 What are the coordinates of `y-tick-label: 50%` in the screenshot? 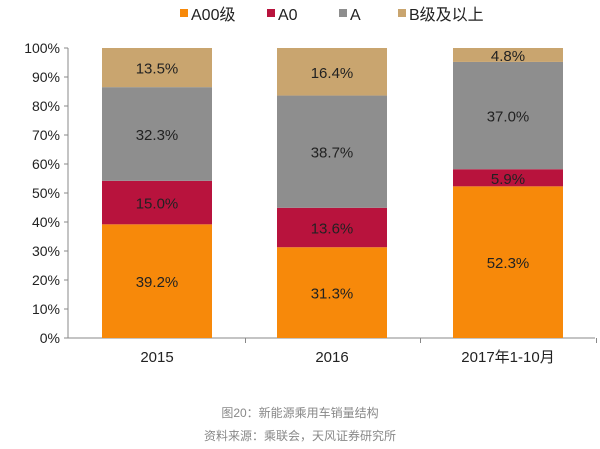 It's located at (46, 193).